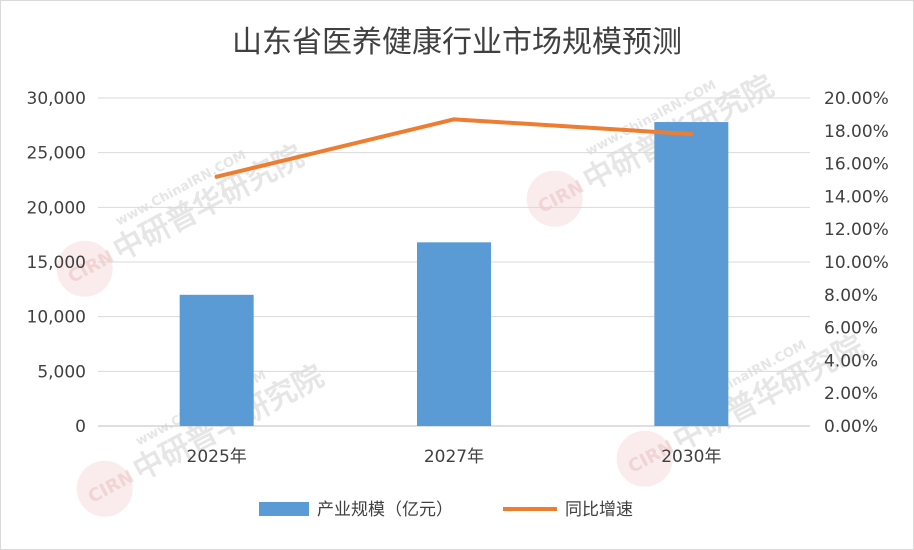  I want to click on legend-line-label: 同比增速, so click(599, 510).